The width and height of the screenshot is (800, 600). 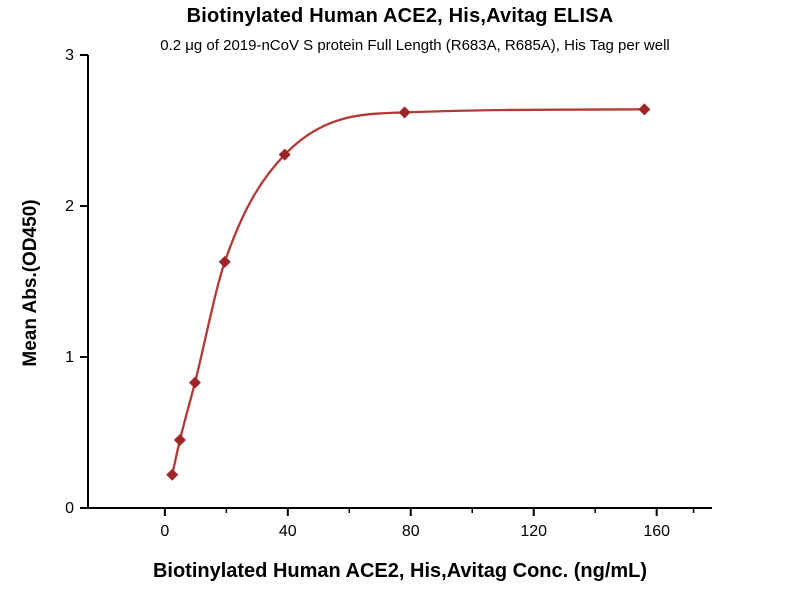 What do you see at coordinates (411, 531) in the screenshot?
I see `x-tick-label: 80` at bounding box center [411, 531].